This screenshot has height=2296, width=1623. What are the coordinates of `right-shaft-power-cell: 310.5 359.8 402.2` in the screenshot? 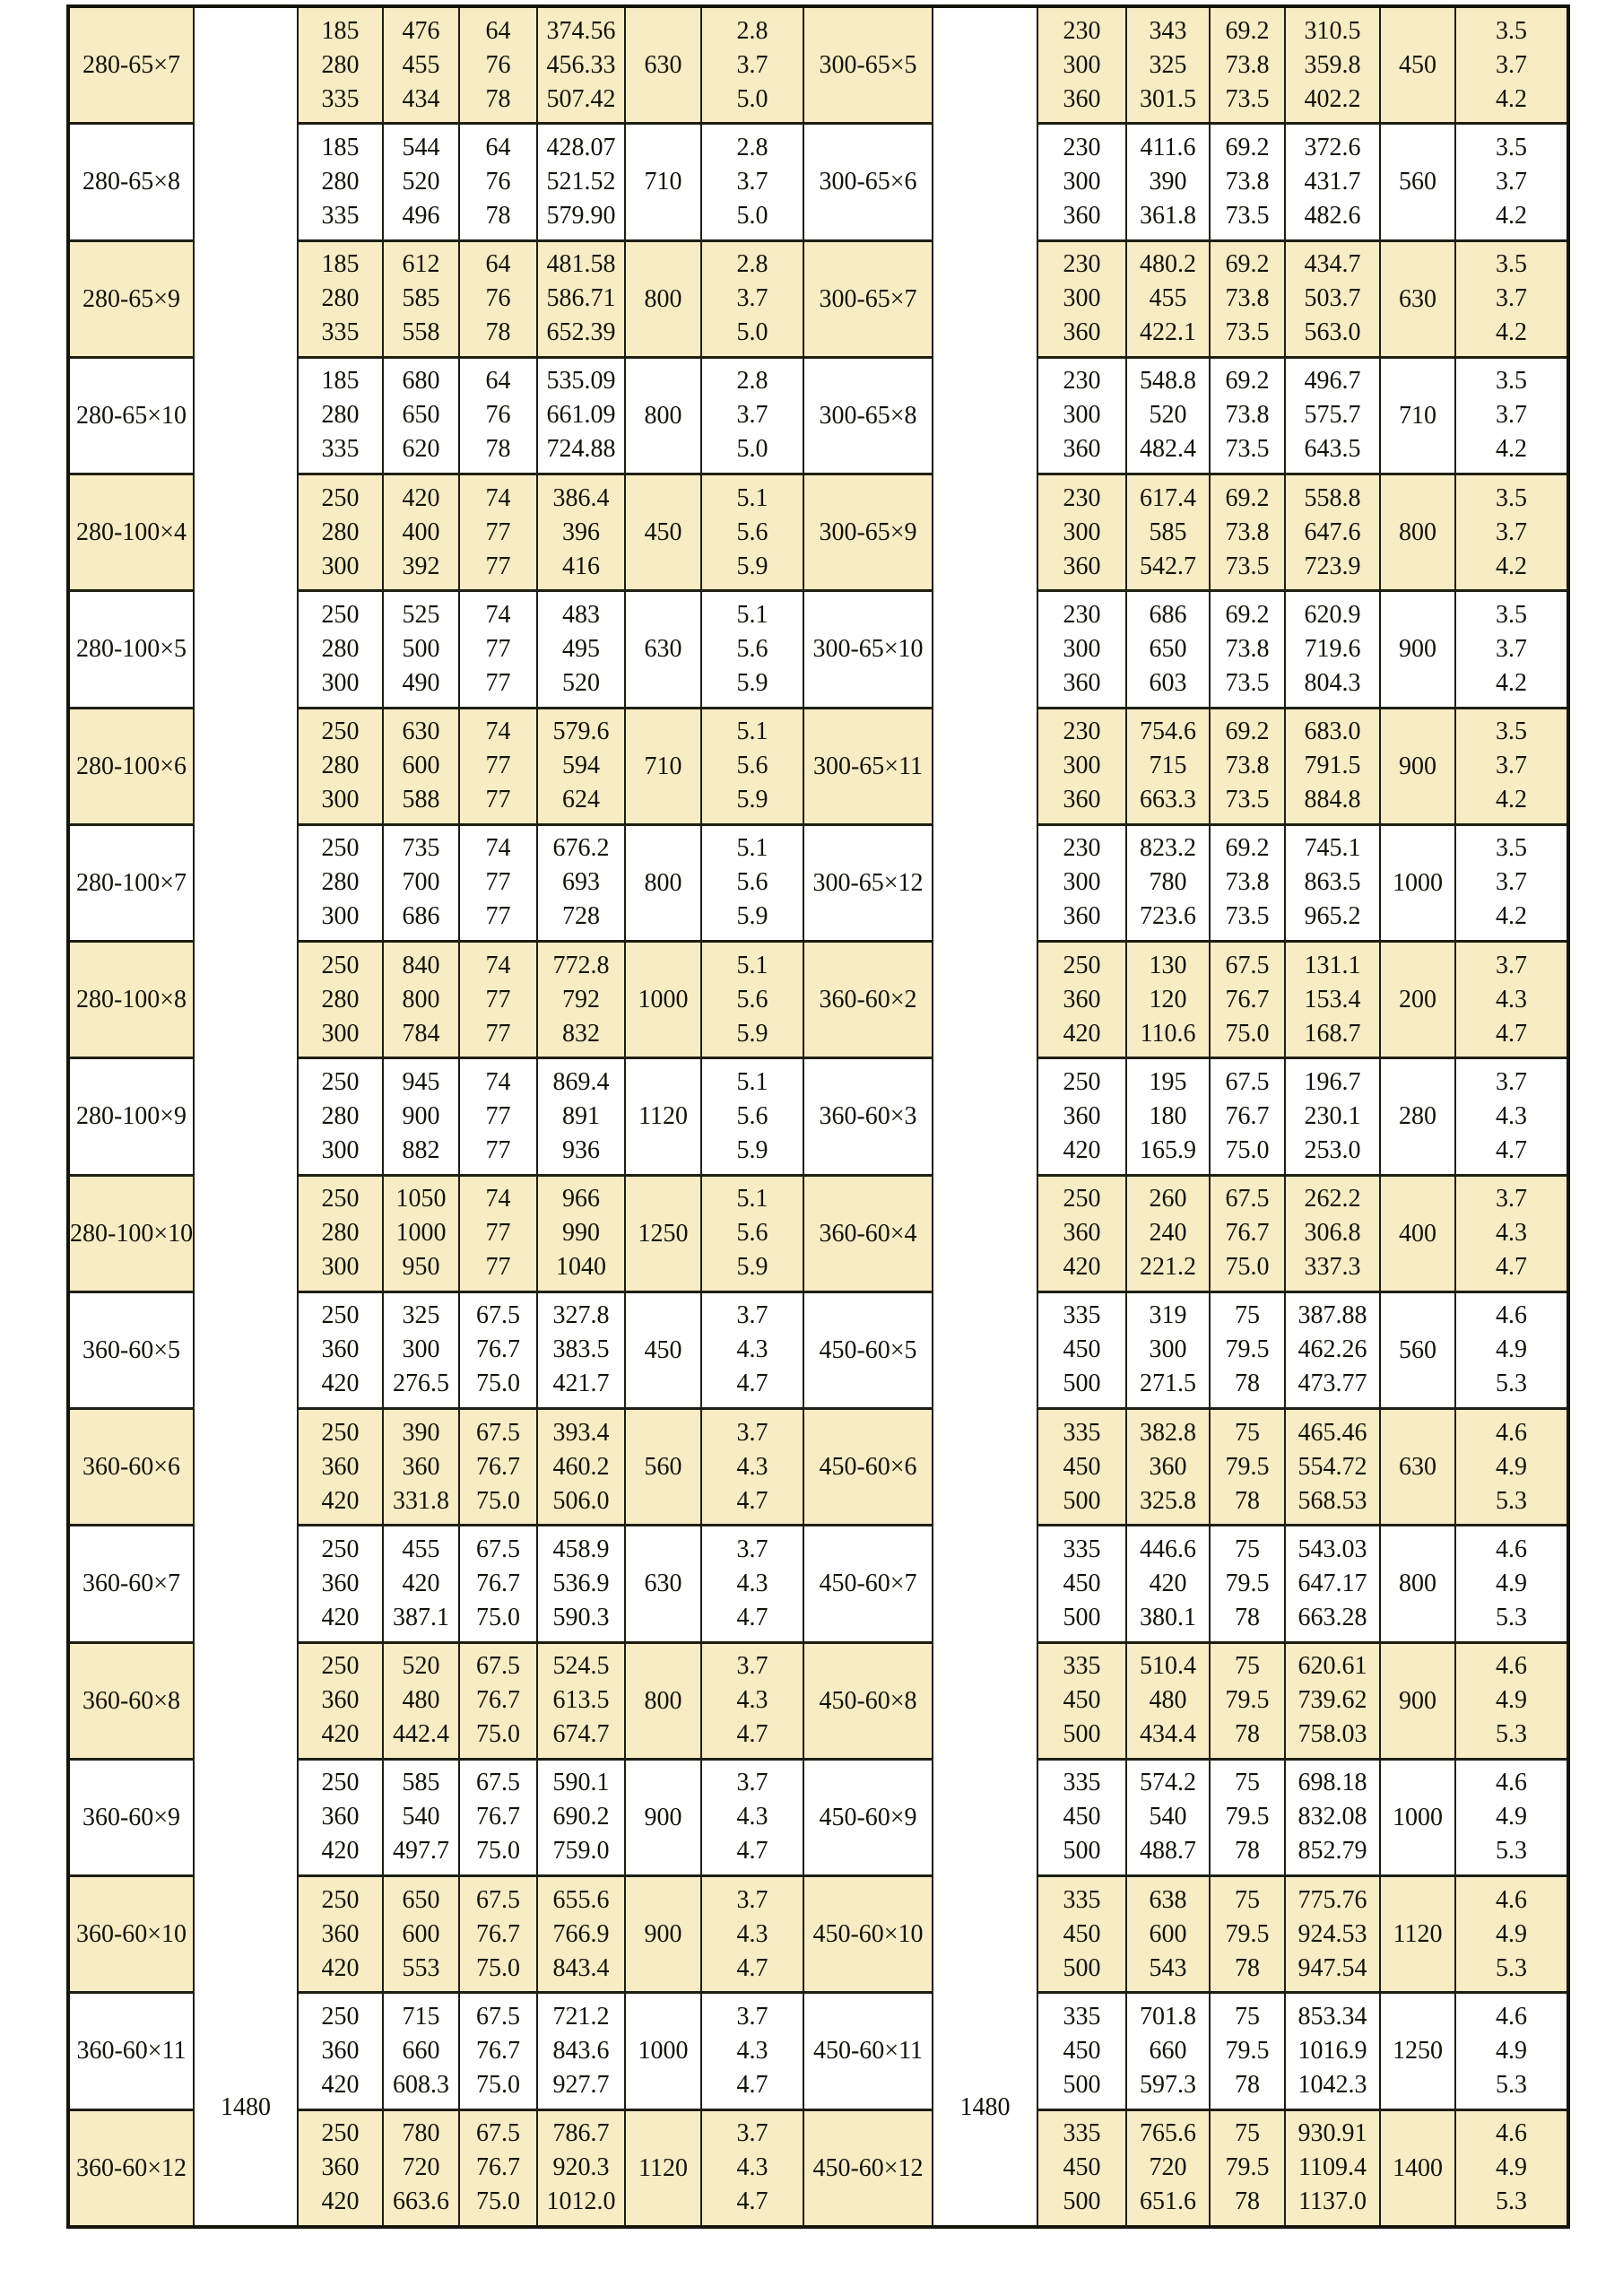 It's located at (1332, 65).